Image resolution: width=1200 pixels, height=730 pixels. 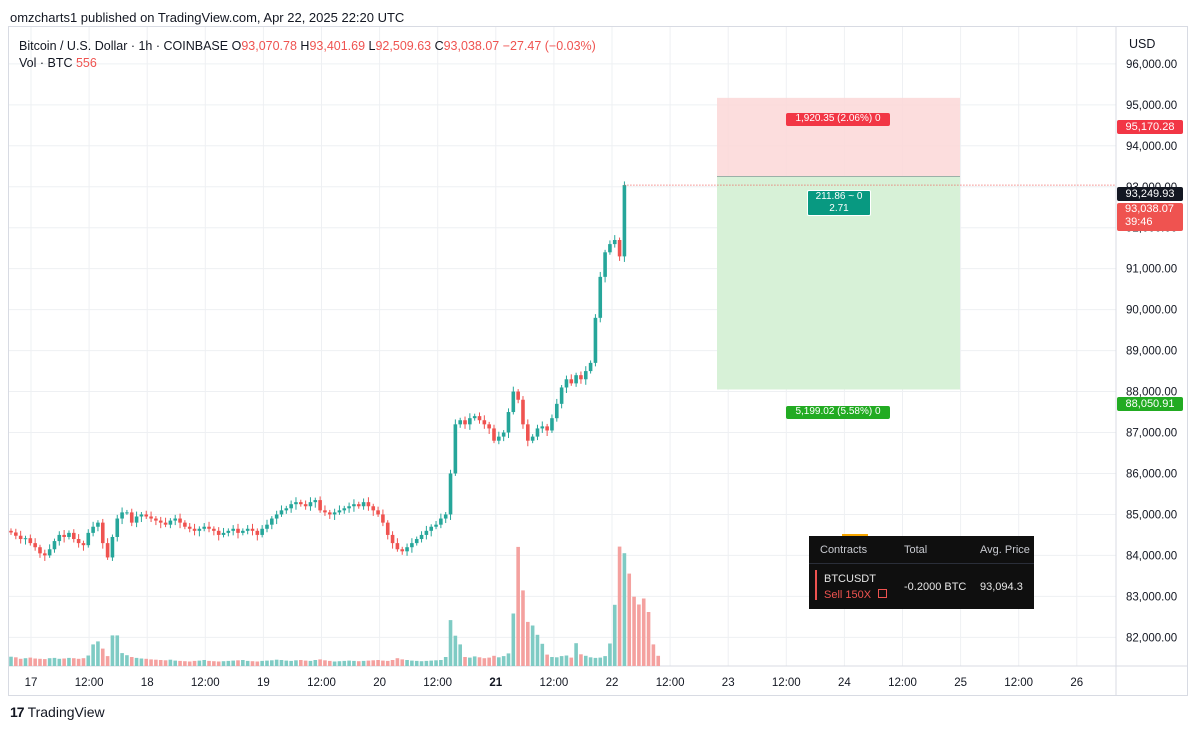 What do you see at coordinates (372, 46) in the screenshot?
I see `low-label: L` at bounding box center [372, 46].